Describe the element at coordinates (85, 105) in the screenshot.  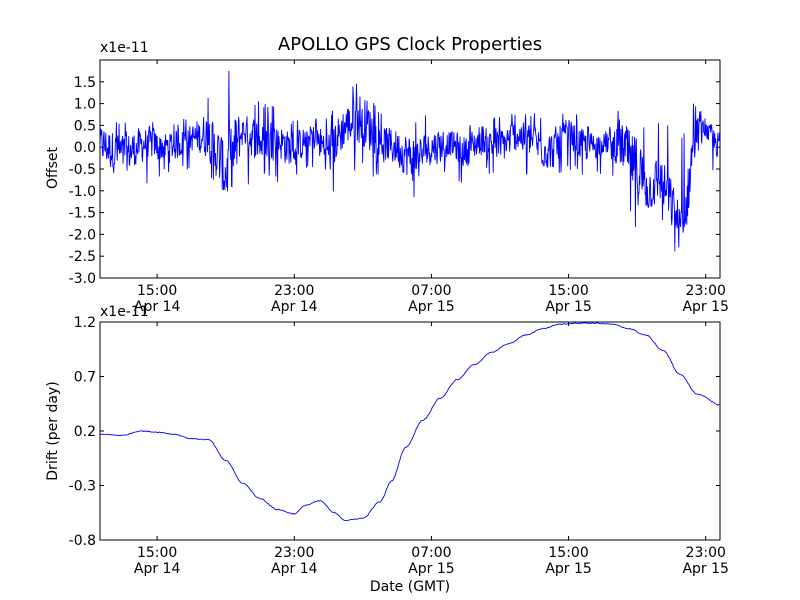
I see `y-tick-label: 1.0` at that location.